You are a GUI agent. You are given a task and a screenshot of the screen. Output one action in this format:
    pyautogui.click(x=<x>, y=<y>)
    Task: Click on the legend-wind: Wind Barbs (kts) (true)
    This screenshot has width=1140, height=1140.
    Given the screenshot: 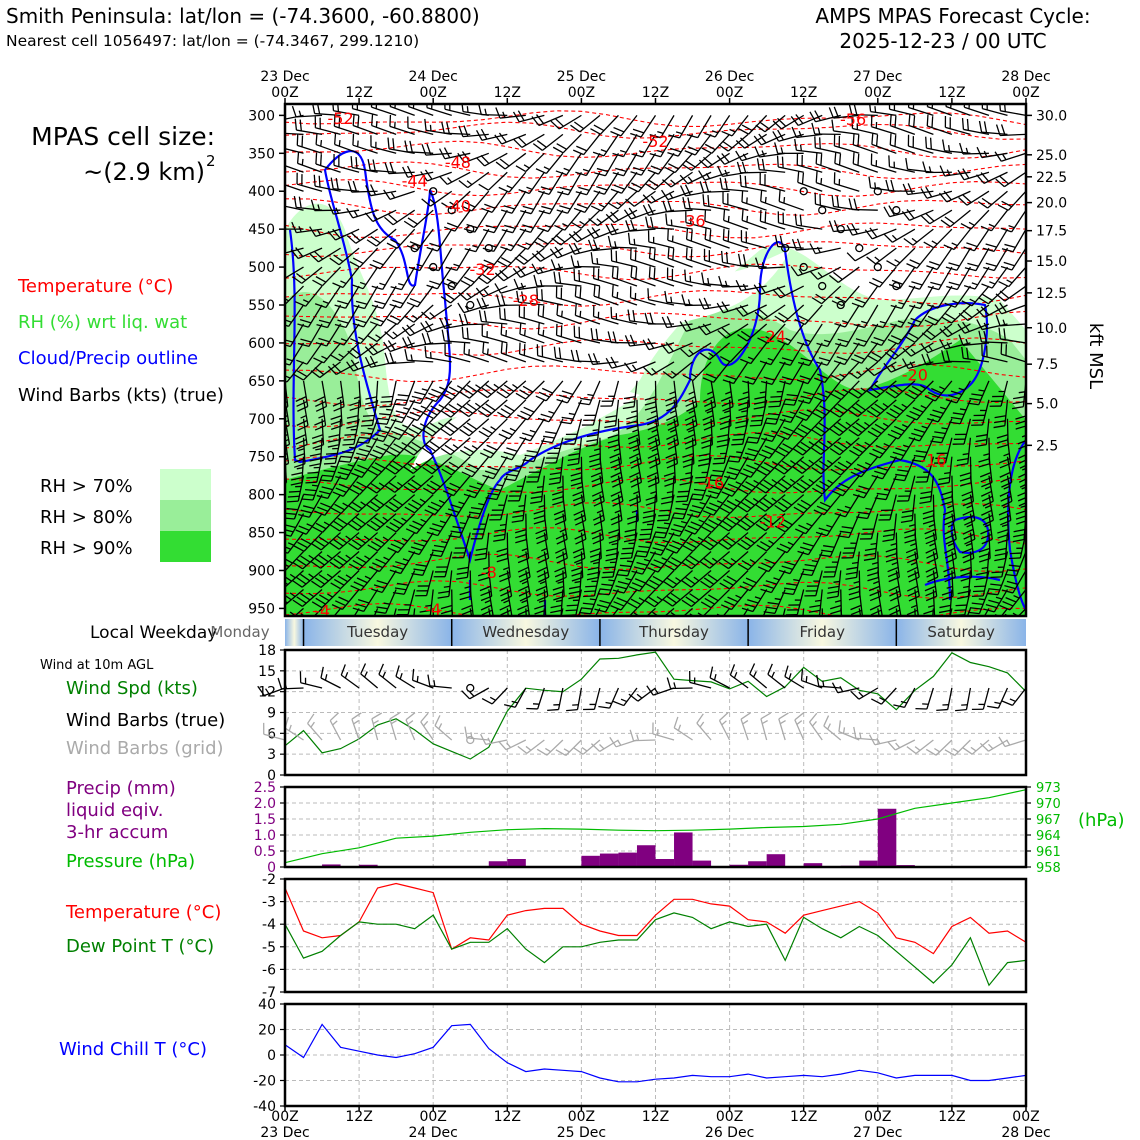 What is the action you would take?
    pyautogui.click(x=121, y=395)
    